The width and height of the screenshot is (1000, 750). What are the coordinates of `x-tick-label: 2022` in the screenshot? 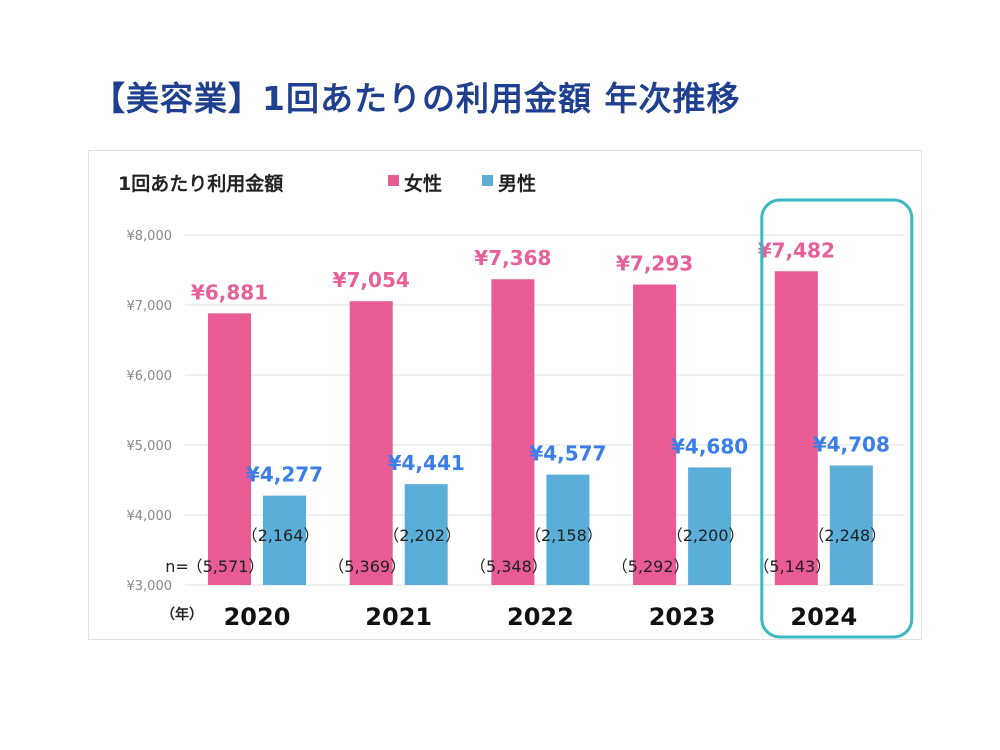 It's located at (540, 617).